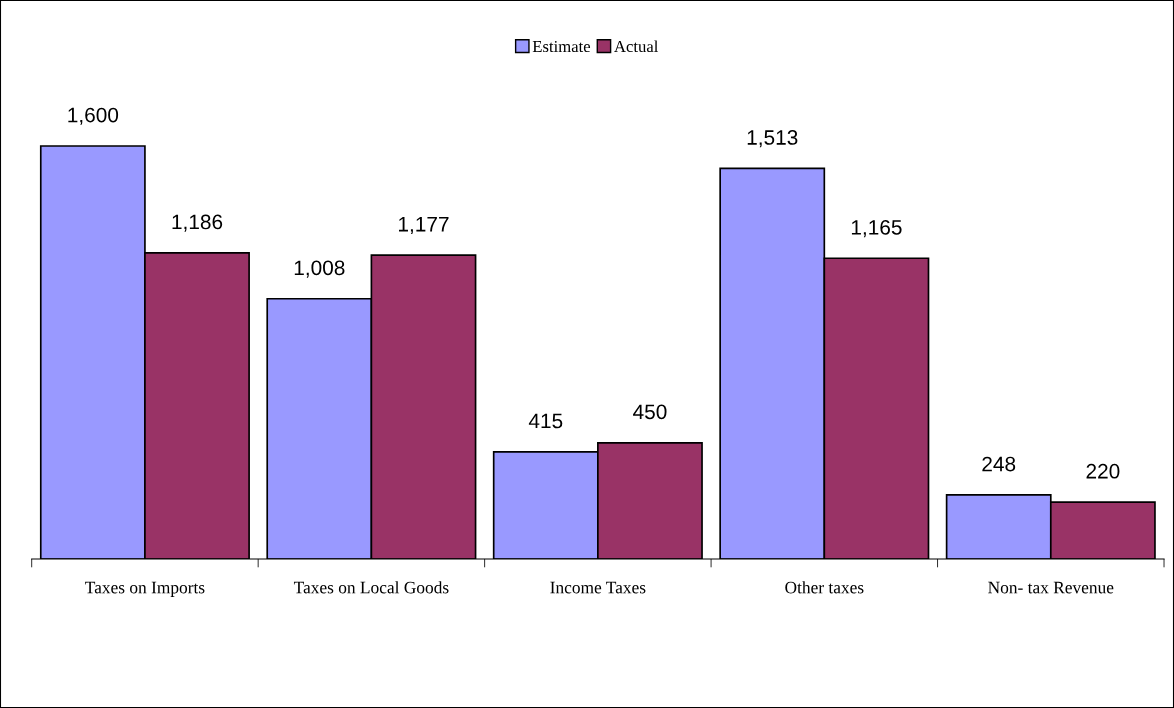 This screenshot has height=708, width=1174. What do you see at coordinates (197, 223) in the screenshot?
I see `data-label: 1,186` at bounding box center [197, 223].